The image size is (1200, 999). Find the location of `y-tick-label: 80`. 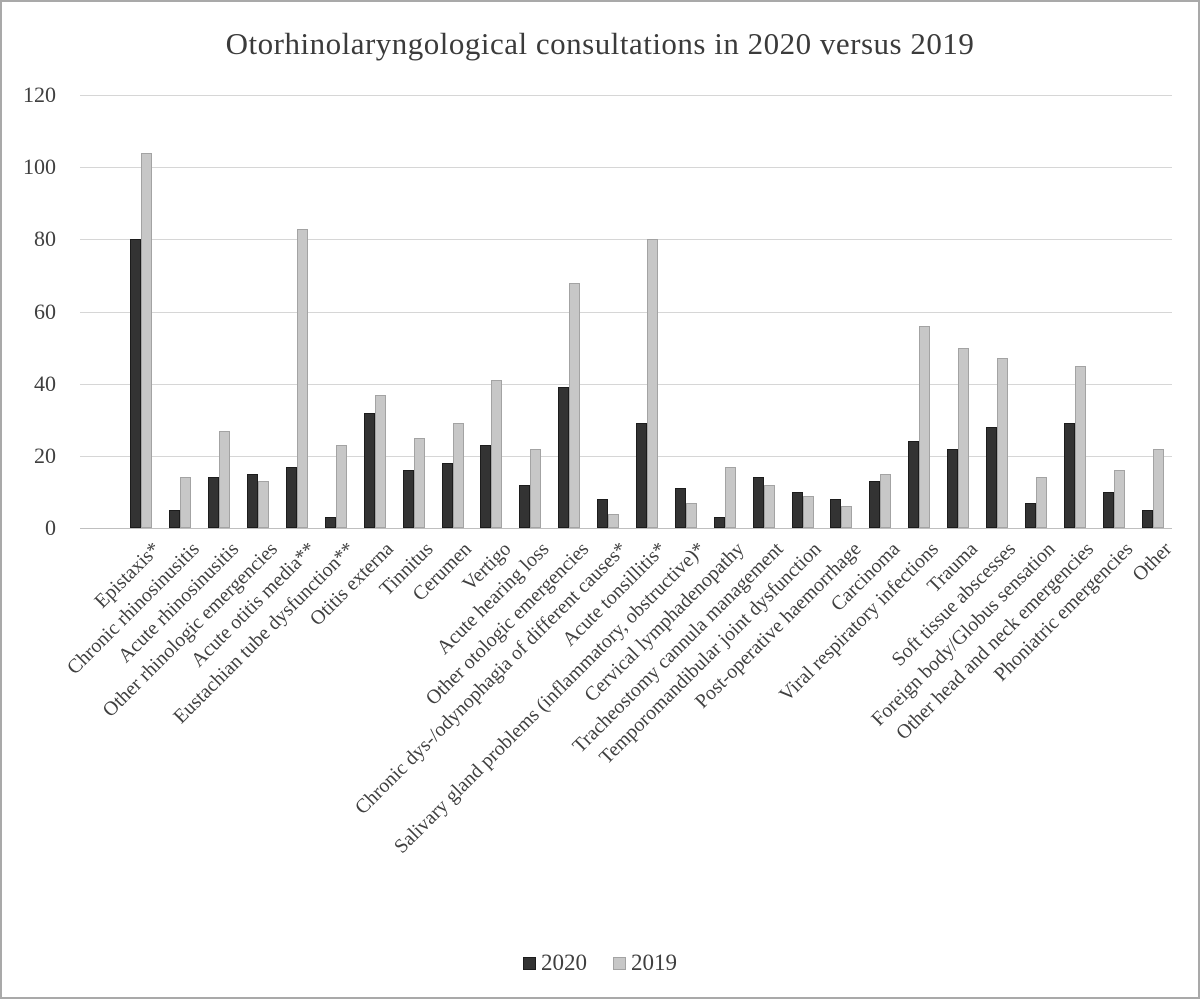

y-tick-label: 80 is located at coordinates (45, 239).